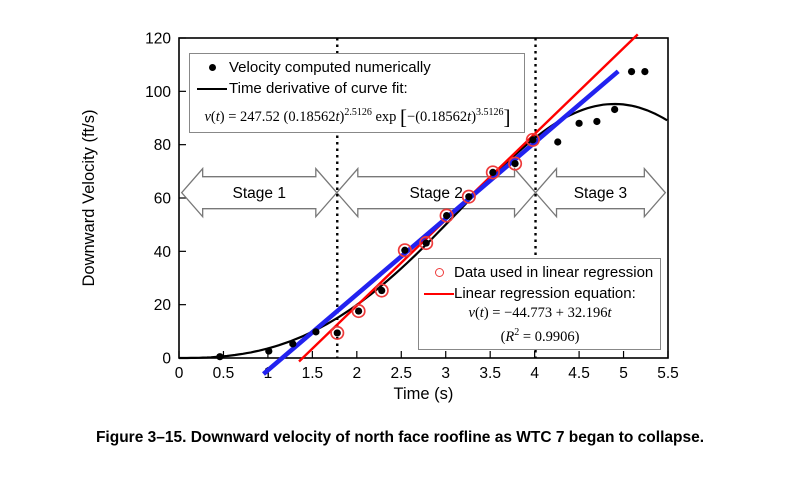  What do you see at coordinates (623, 373) in the screenshot?
I see `x-tick-label: 5` at bounding box center [623, 373].